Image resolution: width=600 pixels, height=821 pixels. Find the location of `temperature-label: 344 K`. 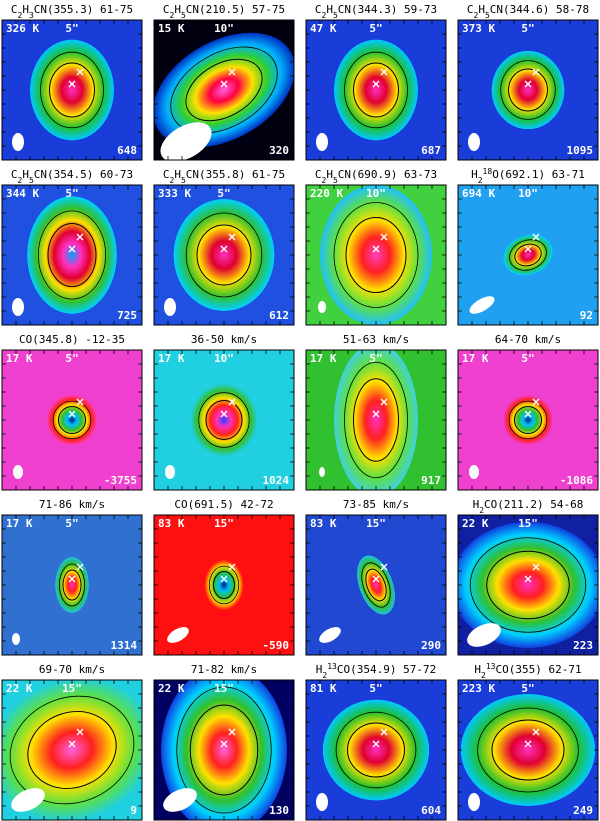

temperature-label: 344 K is located at coordinates (22, 193).